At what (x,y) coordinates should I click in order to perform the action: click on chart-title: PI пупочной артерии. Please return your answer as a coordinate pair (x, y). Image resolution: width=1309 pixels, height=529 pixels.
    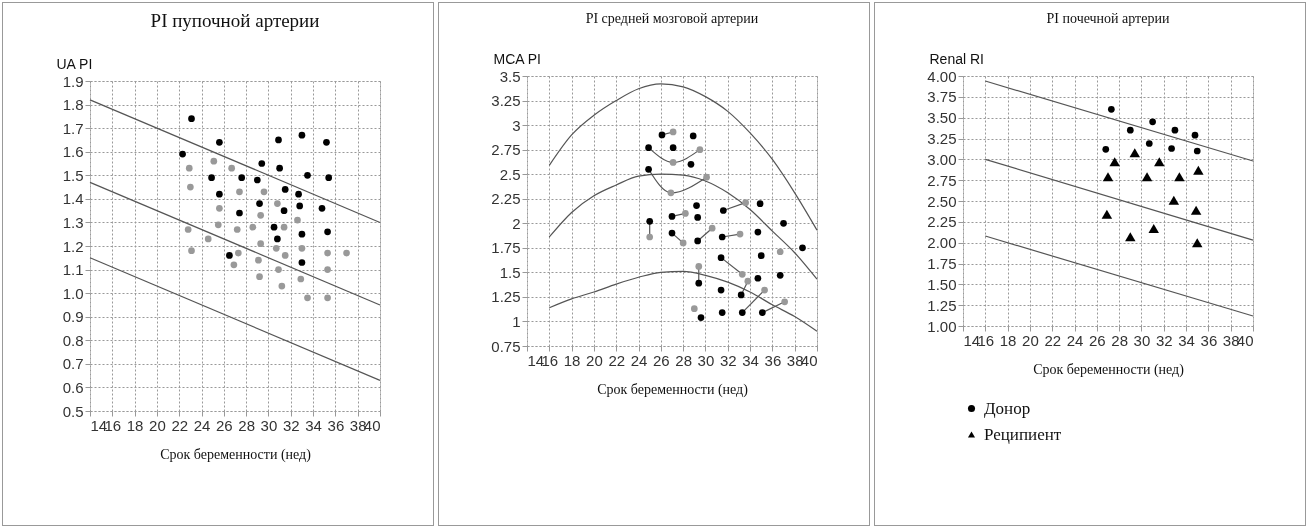
    Looking at the image, I should click on (234, 20).